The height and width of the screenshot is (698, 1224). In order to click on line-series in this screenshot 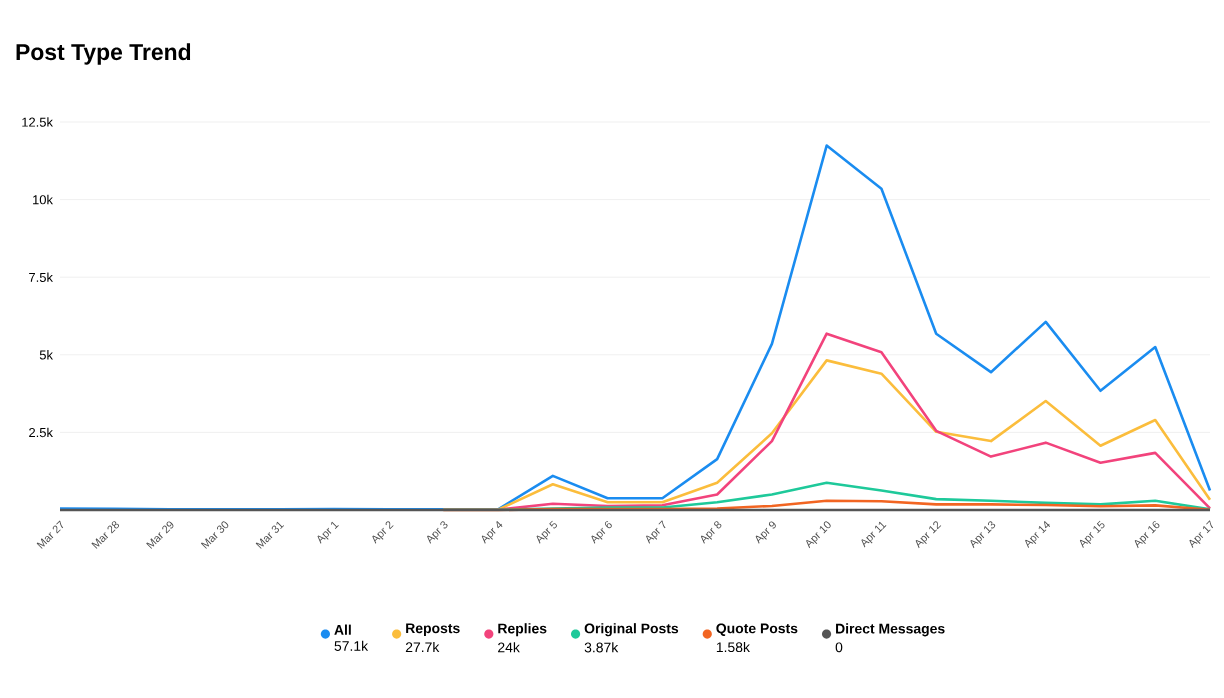, I will do `click(827, 496)`.